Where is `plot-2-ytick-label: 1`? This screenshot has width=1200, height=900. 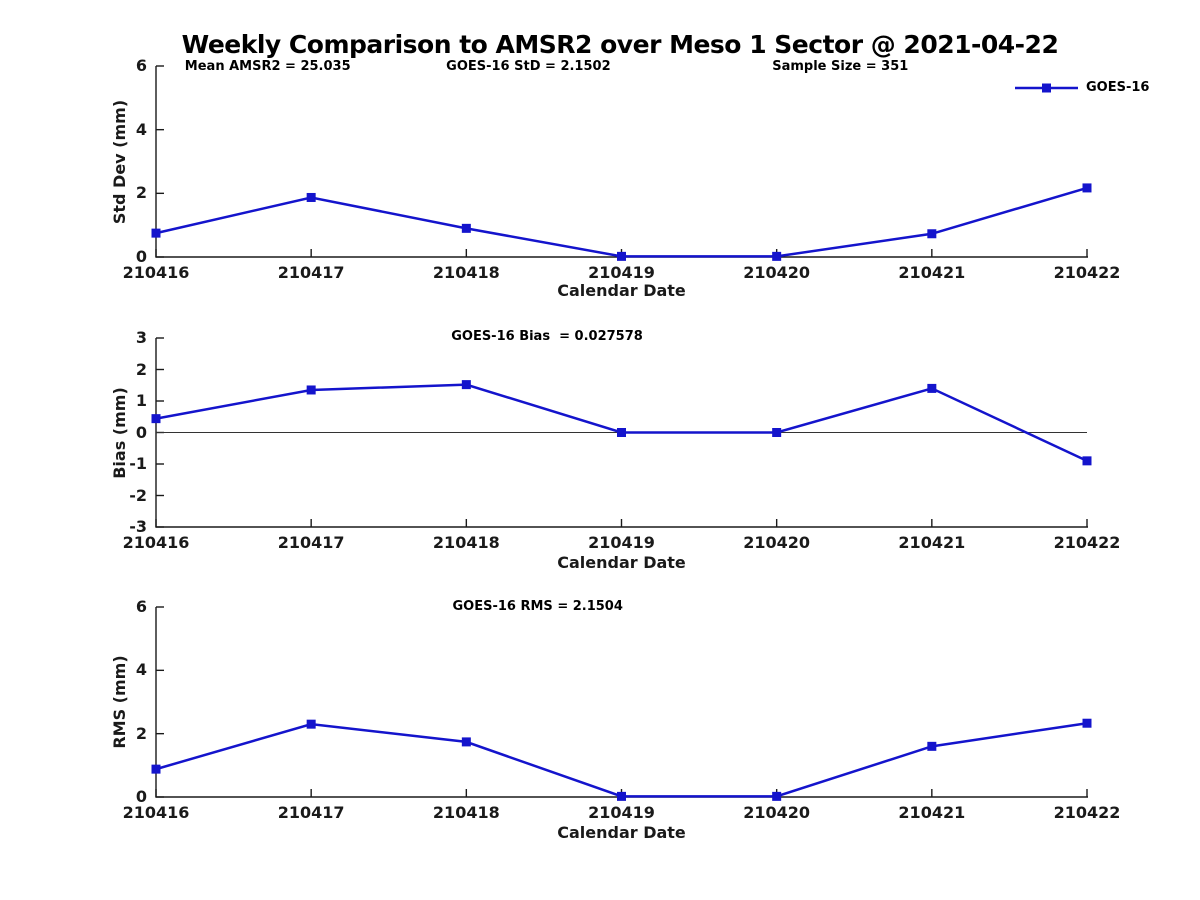
plot-2-ytick-label: 1 is located at coordinates (141, 400).